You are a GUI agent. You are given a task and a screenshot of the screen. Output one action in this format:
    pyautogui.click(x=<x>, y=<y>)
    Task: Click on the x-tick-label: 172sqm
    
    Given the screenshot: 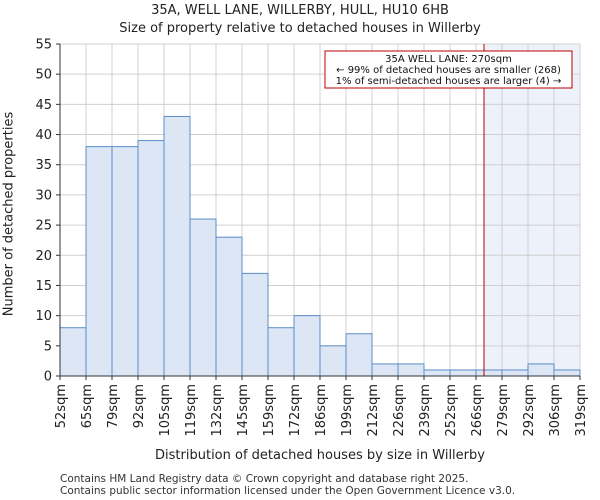 What is the action you would take?
    pyautogui.click(x=295, y=410)
    